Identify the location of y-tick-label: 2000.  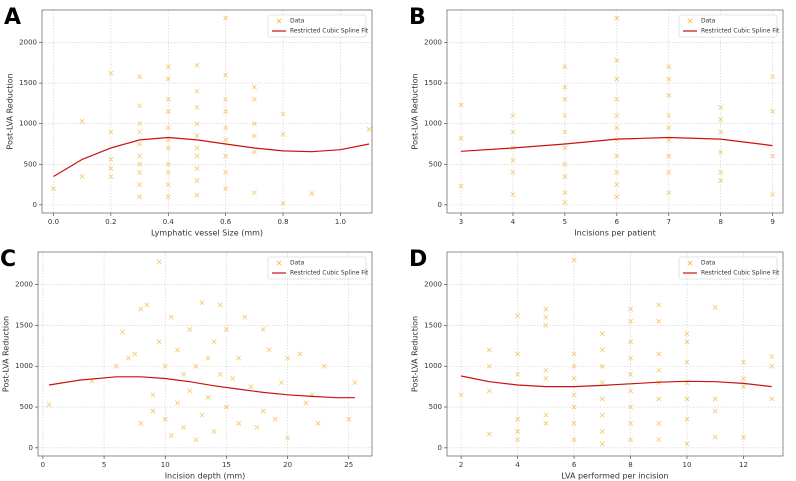
(28, 42).